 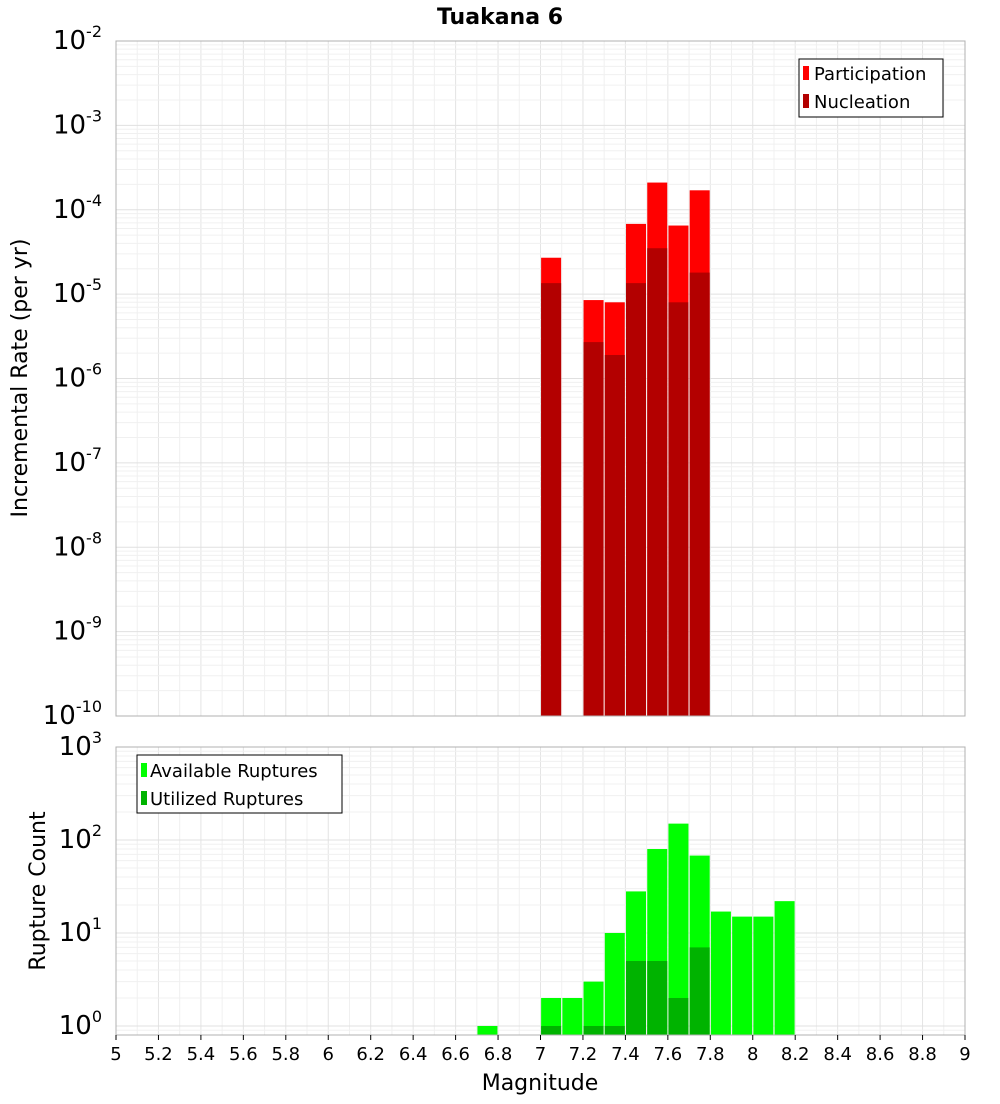 I want to click on y-tick-label: 10¹, so click(x=80, y=931).